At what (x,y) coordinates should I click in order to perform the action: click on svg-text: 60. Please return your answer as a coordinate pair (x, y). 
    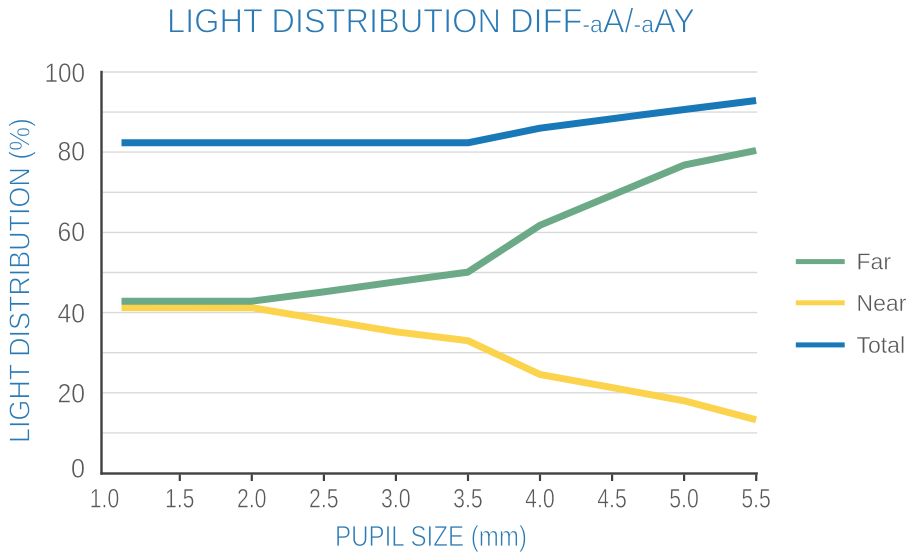
    Looking at the image, I should click on (72, 232).